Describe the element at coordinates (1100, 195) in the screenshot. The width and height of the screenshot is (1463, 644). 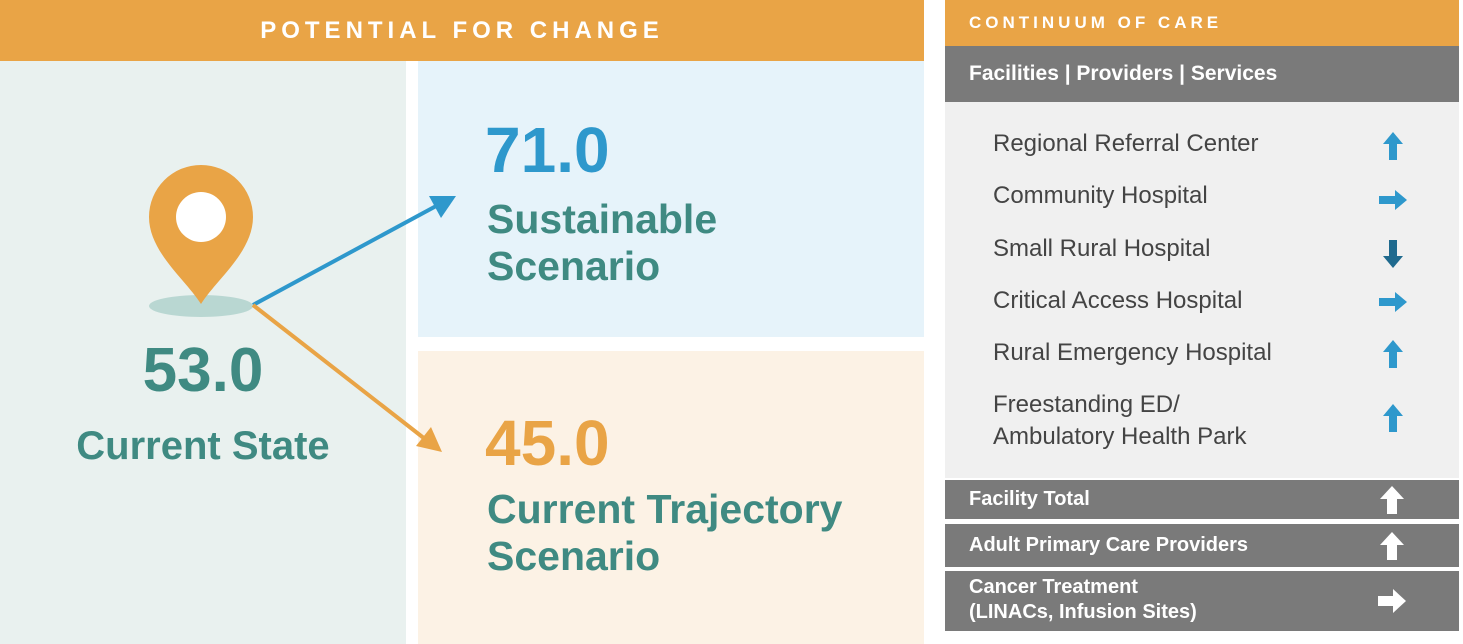
I see `list-item-community-hospital: Community Hospital` at that location.